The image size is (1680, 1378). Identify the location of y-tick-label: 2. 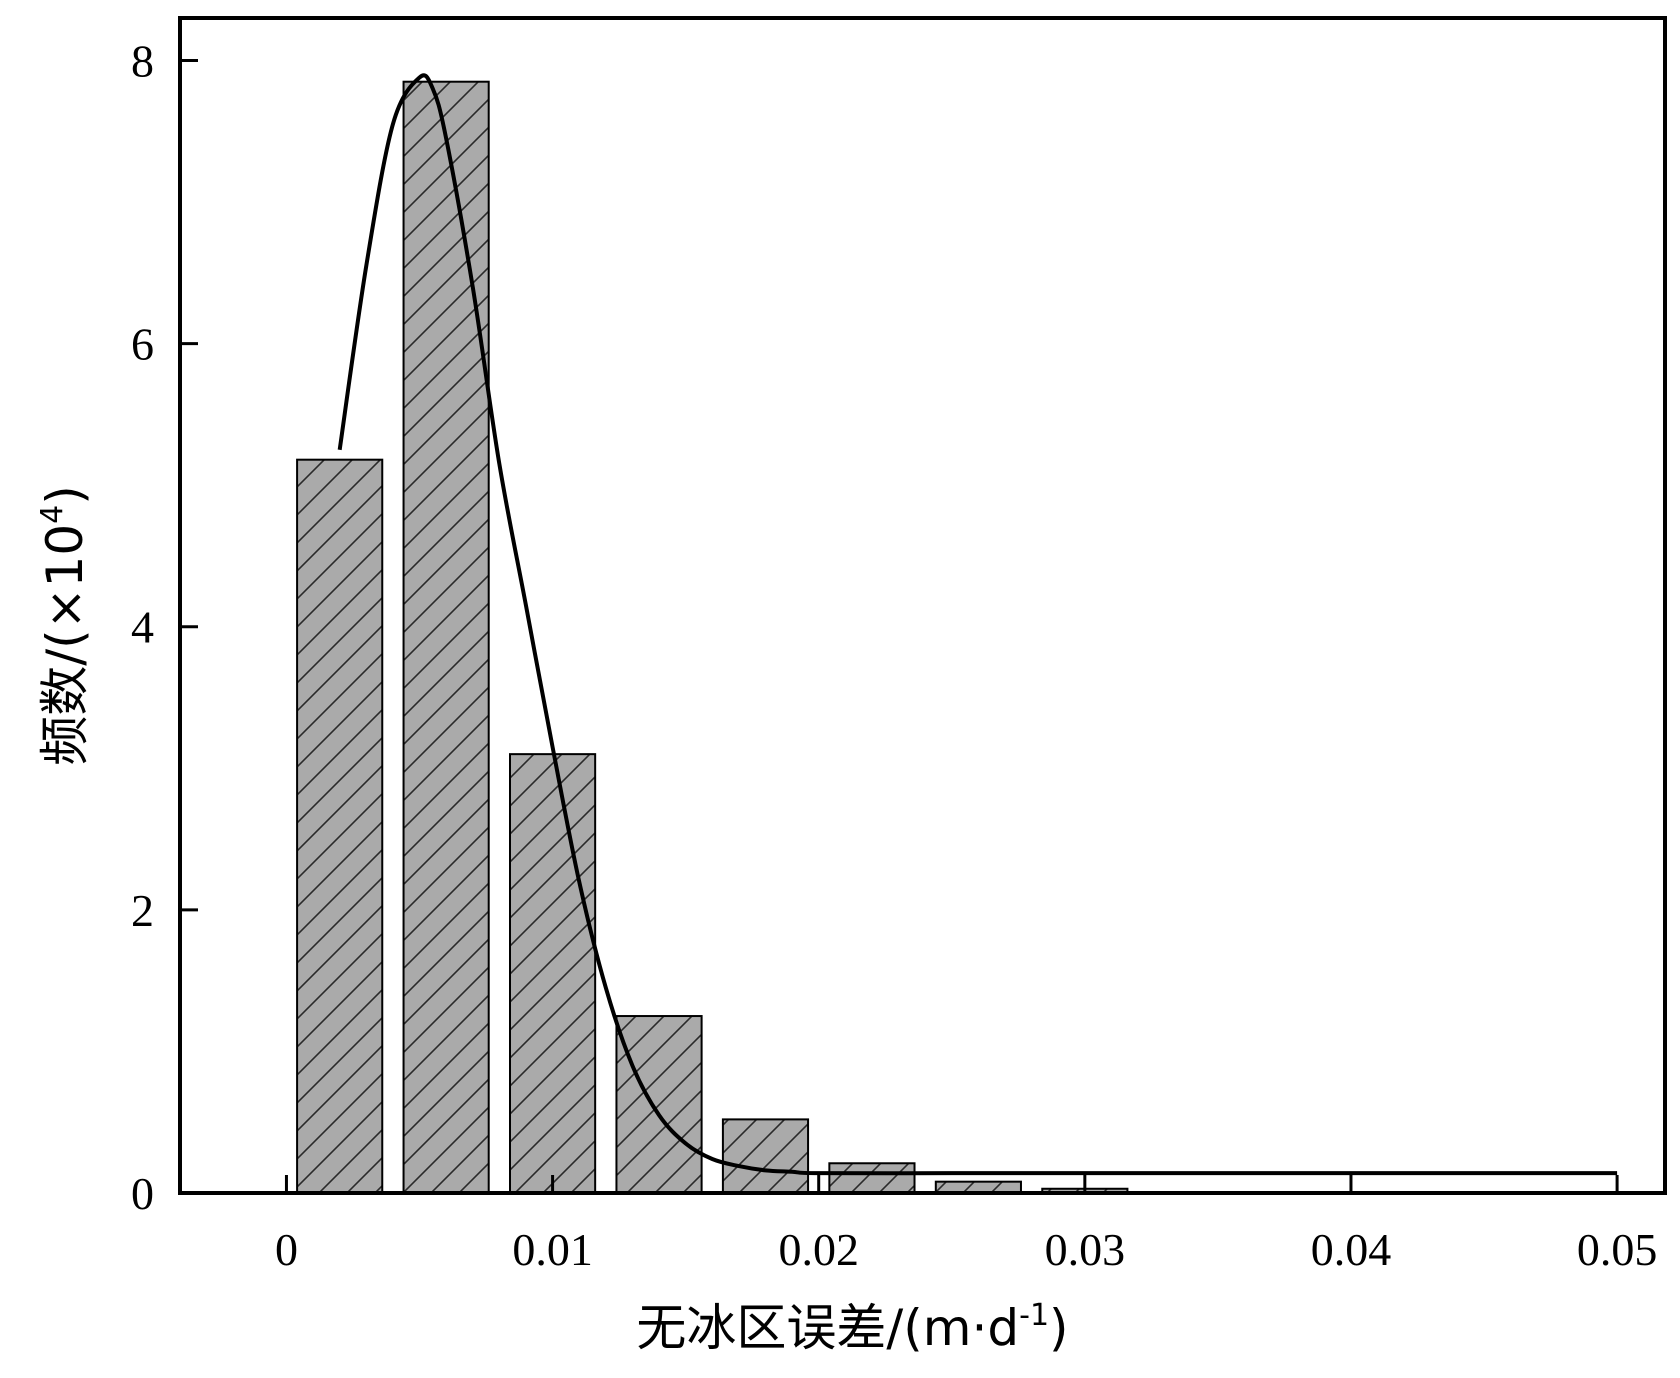
(142, 910).